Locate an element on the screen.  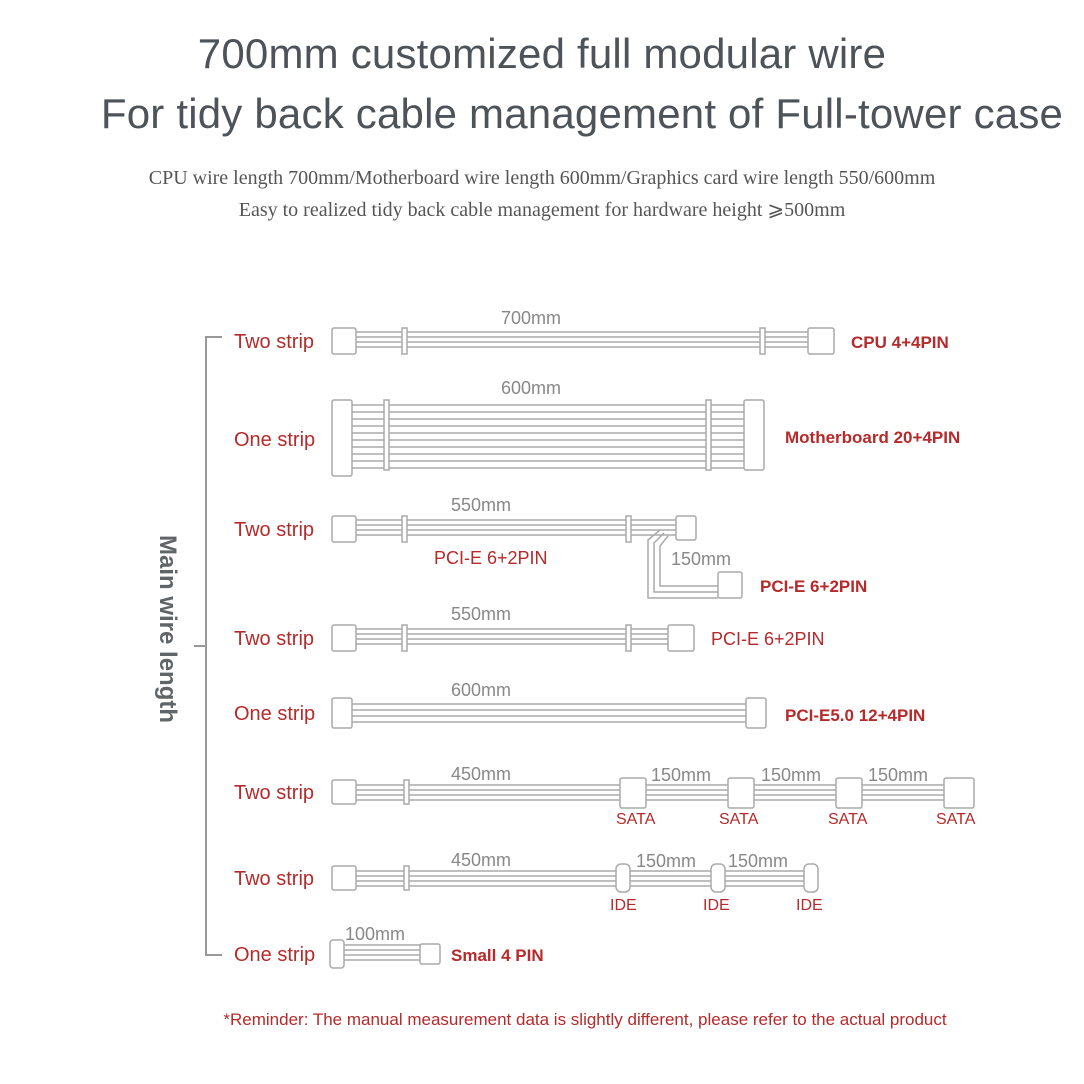
axis-label: Main wire length is located at coordinates (167, 629).